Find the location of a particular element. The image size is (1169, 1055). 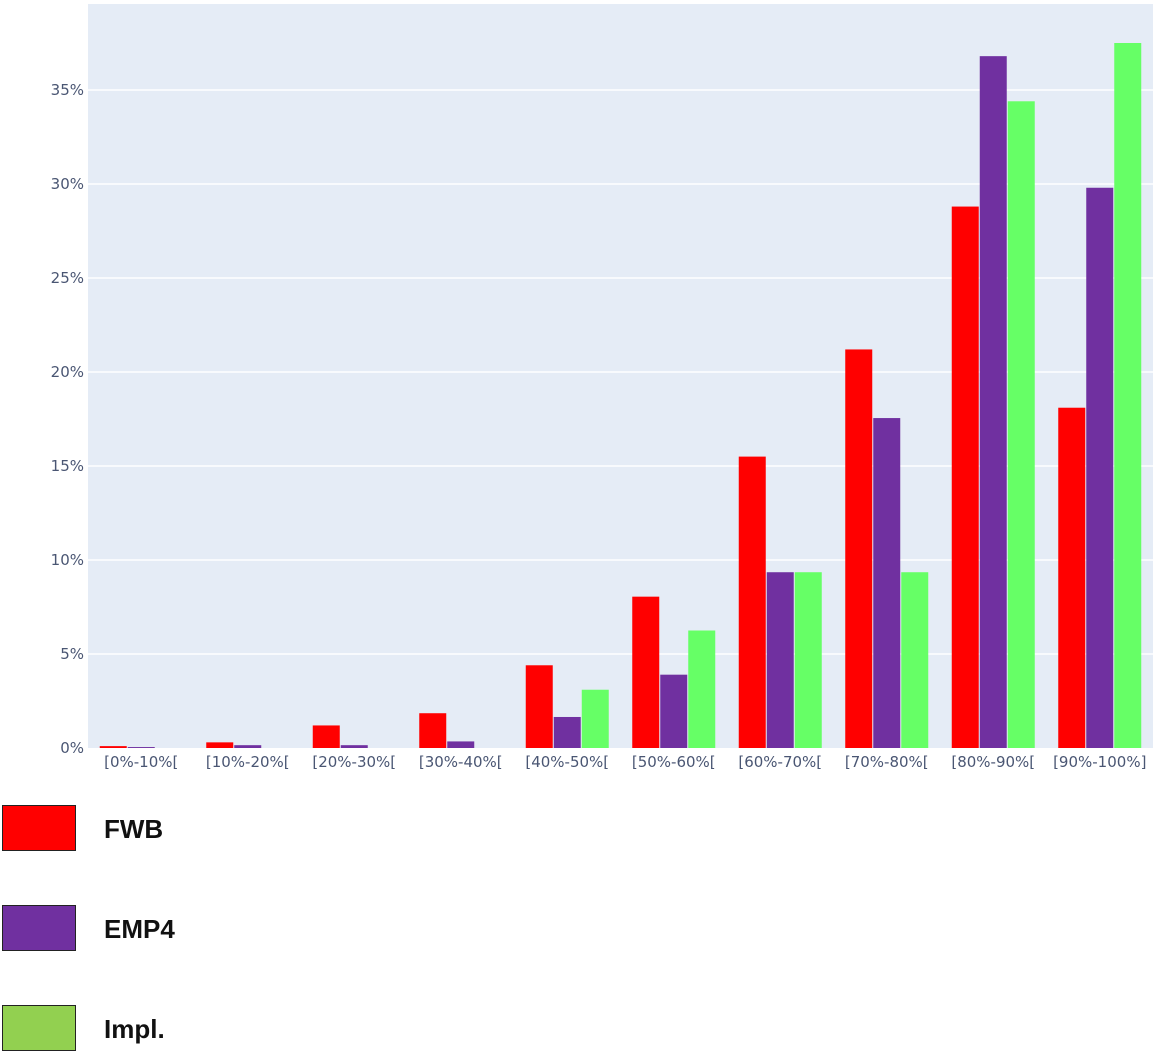

y-axis-ticks: 0% 5% 10% 15% 20% 25% 30% 35% is located at coordinates (67, 419).